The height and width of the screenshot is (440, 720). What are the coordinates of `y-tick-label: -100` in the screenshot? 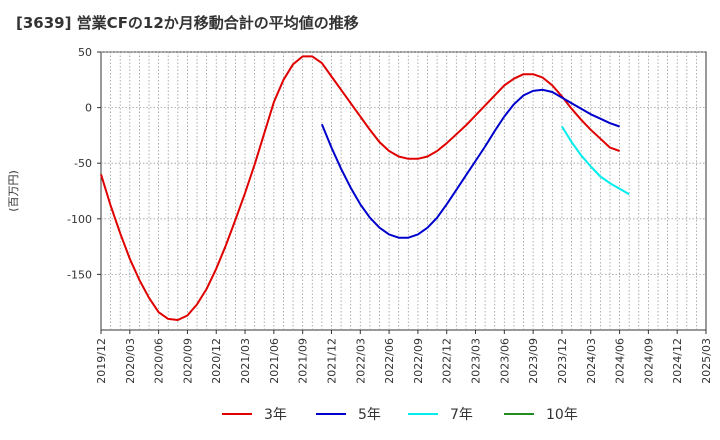 It's located at (79, 219).